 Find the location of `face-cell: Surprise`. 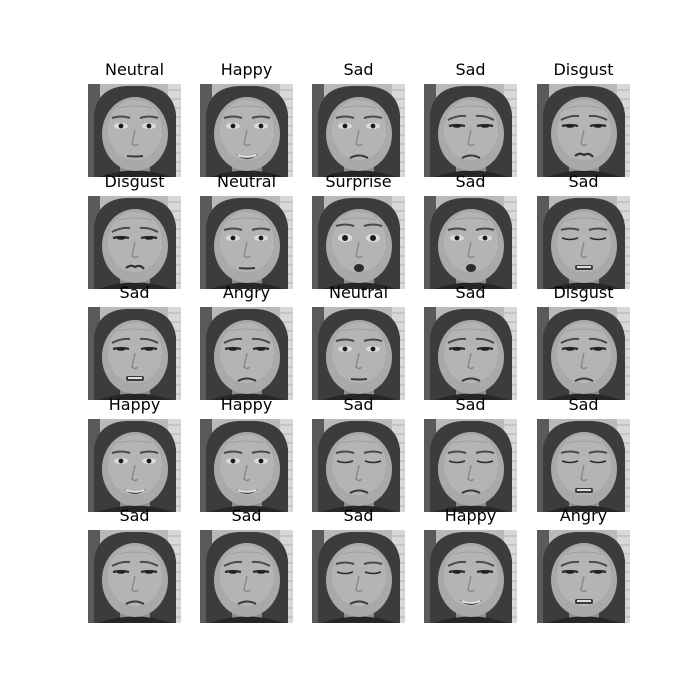

face-cell: Surprise is located at coordinates (358, 230).